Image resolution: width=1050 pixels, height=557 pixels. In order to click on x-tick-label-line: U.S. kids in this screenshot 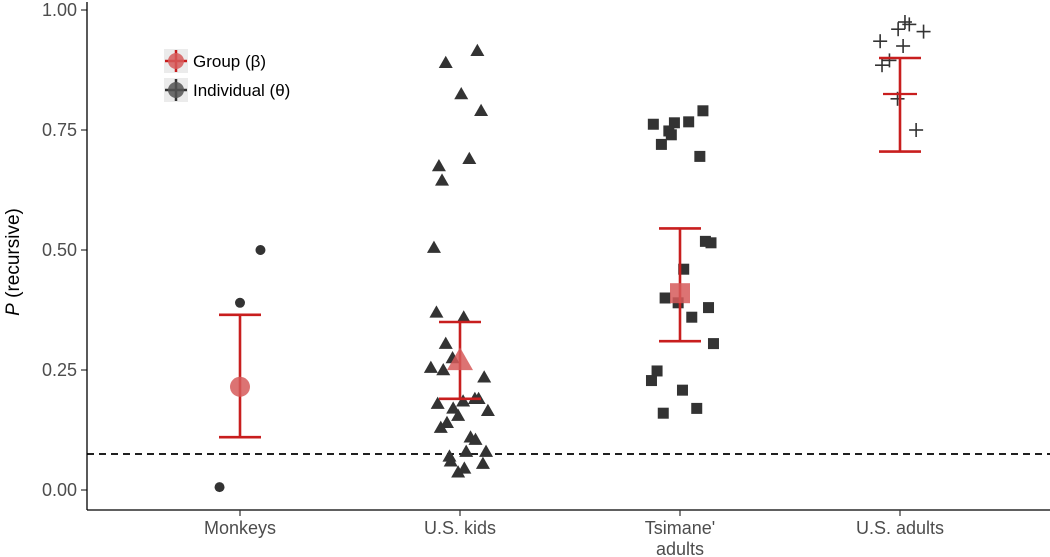, I will do `click(460, 528)`.